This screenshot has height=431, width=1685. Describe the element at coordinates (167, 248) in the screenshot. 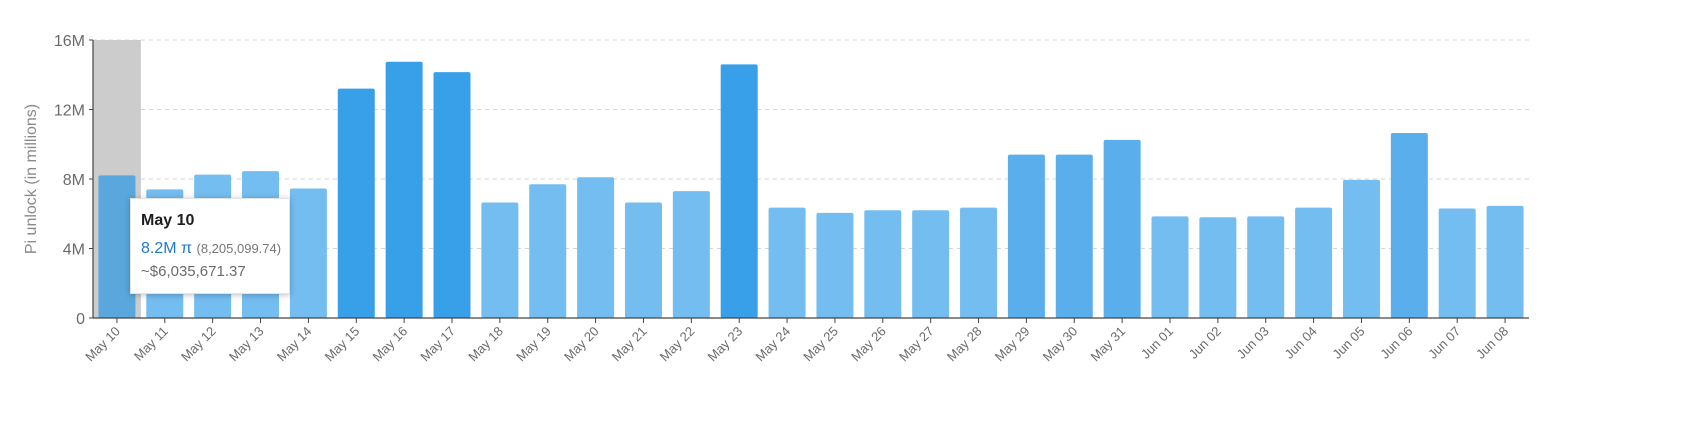

I see `tooltip-pi-value: 8.2M π` at that location.